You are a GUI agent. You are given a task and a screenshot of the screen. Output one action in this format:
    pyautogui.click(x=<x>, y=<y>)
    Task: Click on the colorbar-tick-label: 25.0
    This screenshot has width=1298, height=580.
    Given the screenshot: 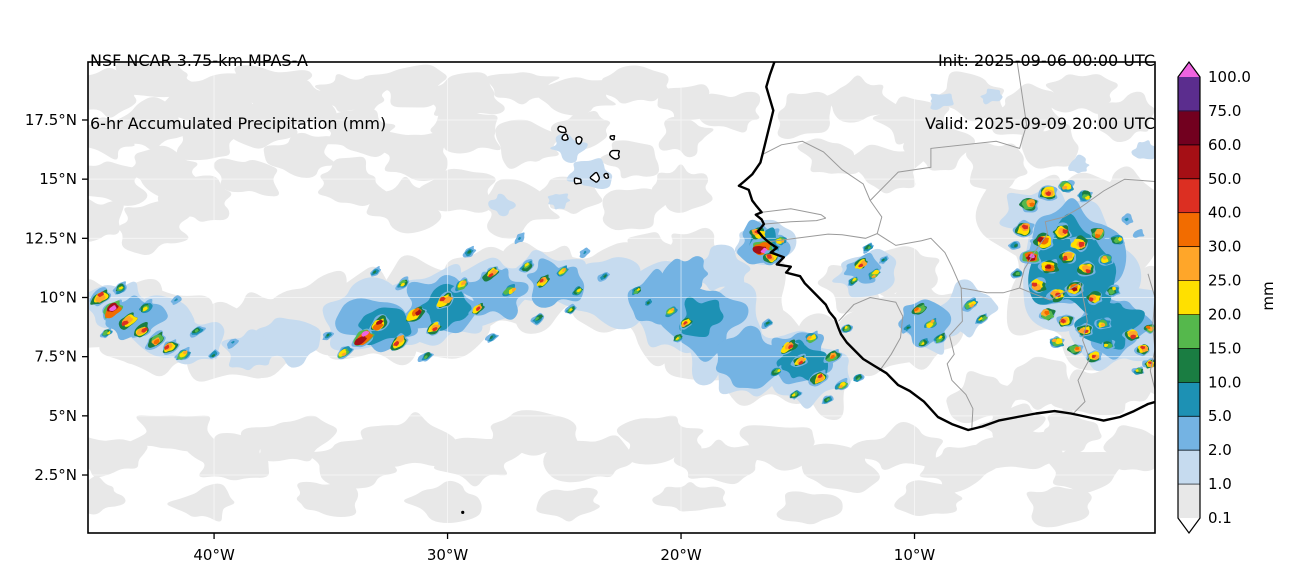 What is the action you would take?
    pyautogui.click(x=1224, y=281)
    